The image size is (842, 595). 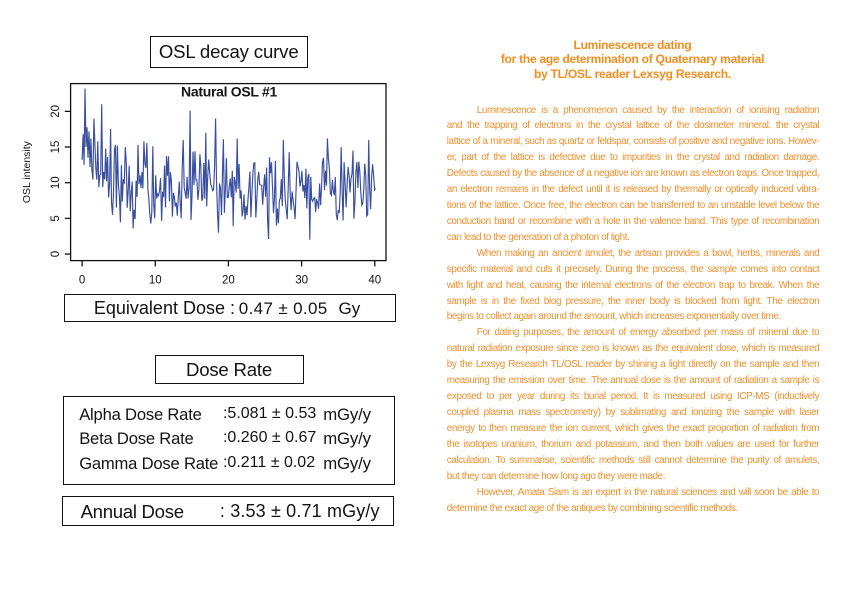 I want to click on svg-text: 15, so click(x=56, y=147).